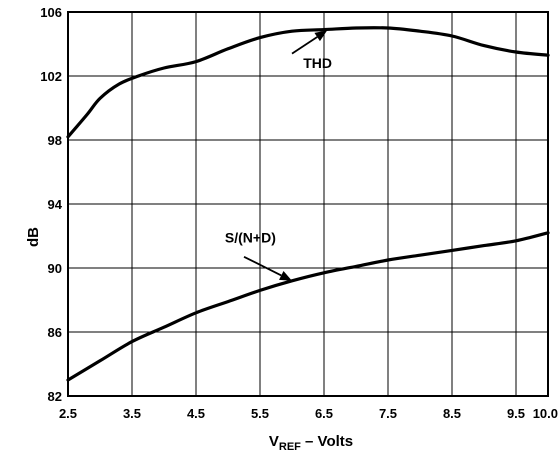 The image size is (558, 450). I want to click on x-tick-label: 10.0, so click(545, 413).